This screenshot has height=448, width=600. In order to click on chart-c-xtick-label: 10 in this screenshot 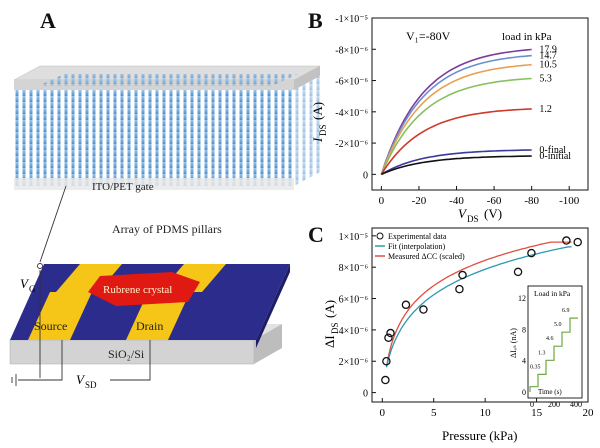, I will do `click(486, 413)`.